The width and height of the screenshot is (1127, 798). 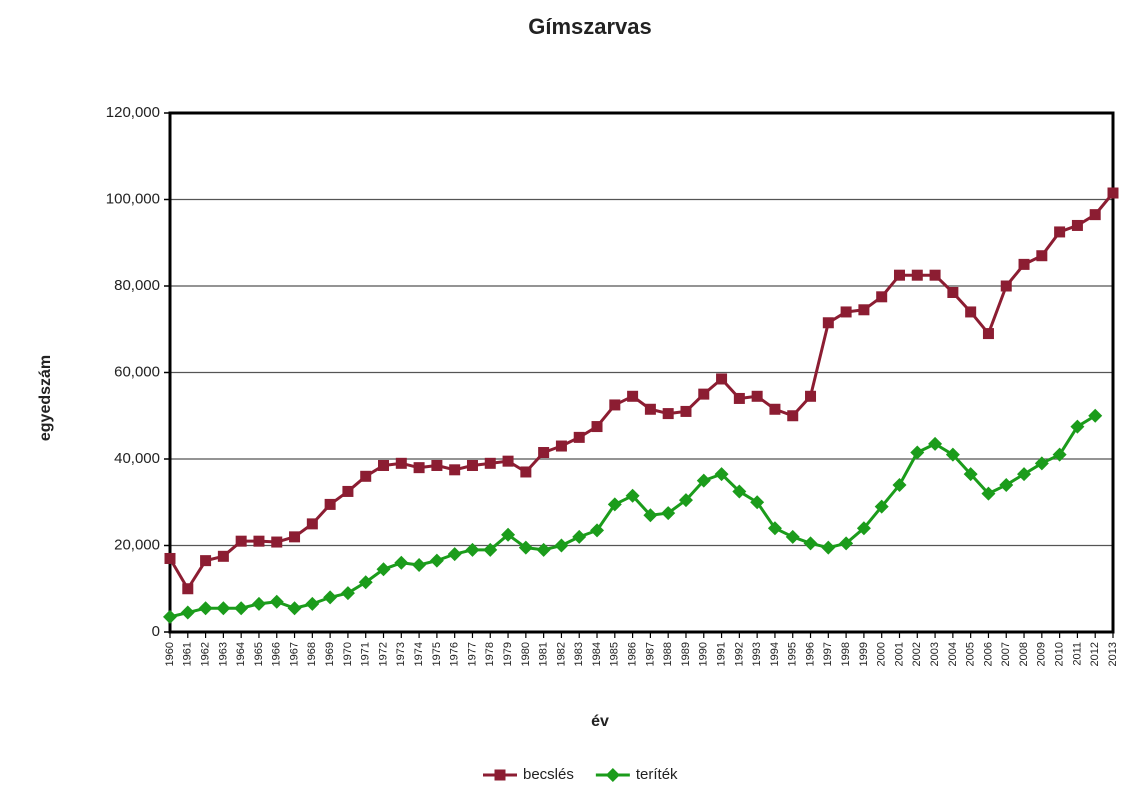 I want to click on x-tick-label: 1971, so click(x=366, y=654).